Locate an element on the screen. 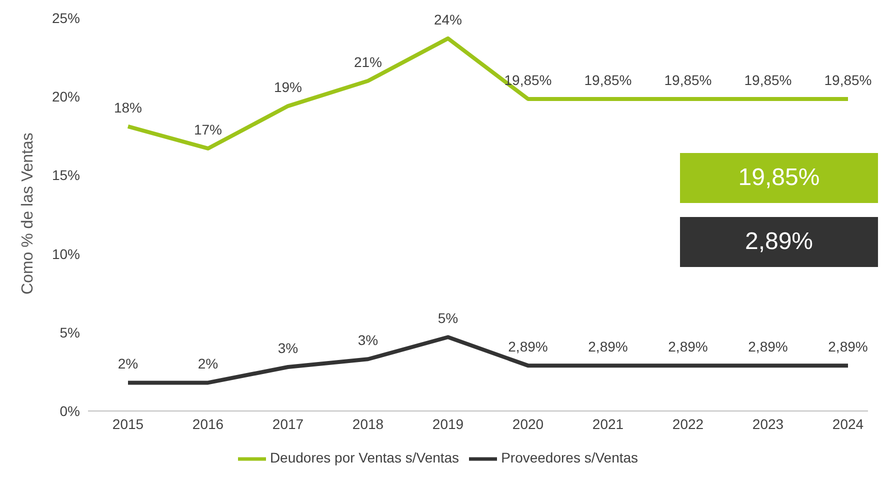  y-tick-label: 25% is located at coordinates (66, 18).